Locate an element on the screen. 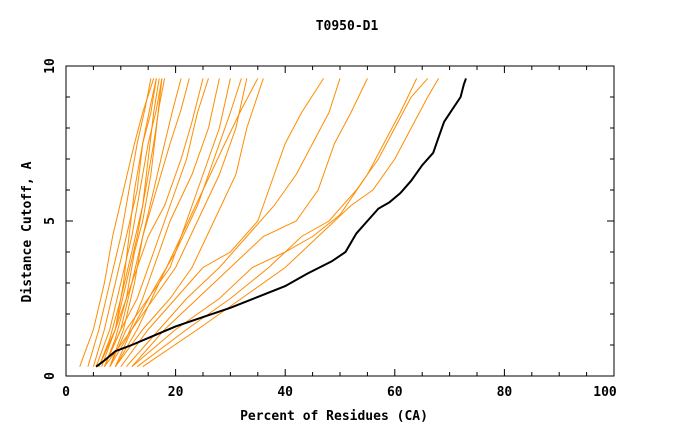 Image resolution: width=680 pixels, height=440 pixels. model-curve-m13 is located at coordinates (170, 222).